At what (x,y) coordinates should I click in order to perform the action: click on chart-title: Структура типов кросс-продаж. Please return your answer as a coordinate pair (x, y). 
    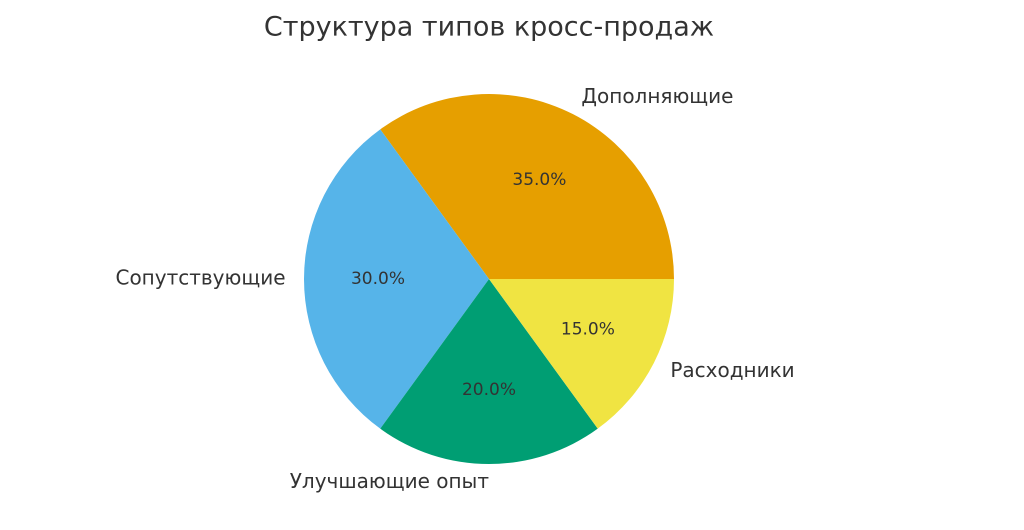
    Looking at the image, I should click on (489, 27).